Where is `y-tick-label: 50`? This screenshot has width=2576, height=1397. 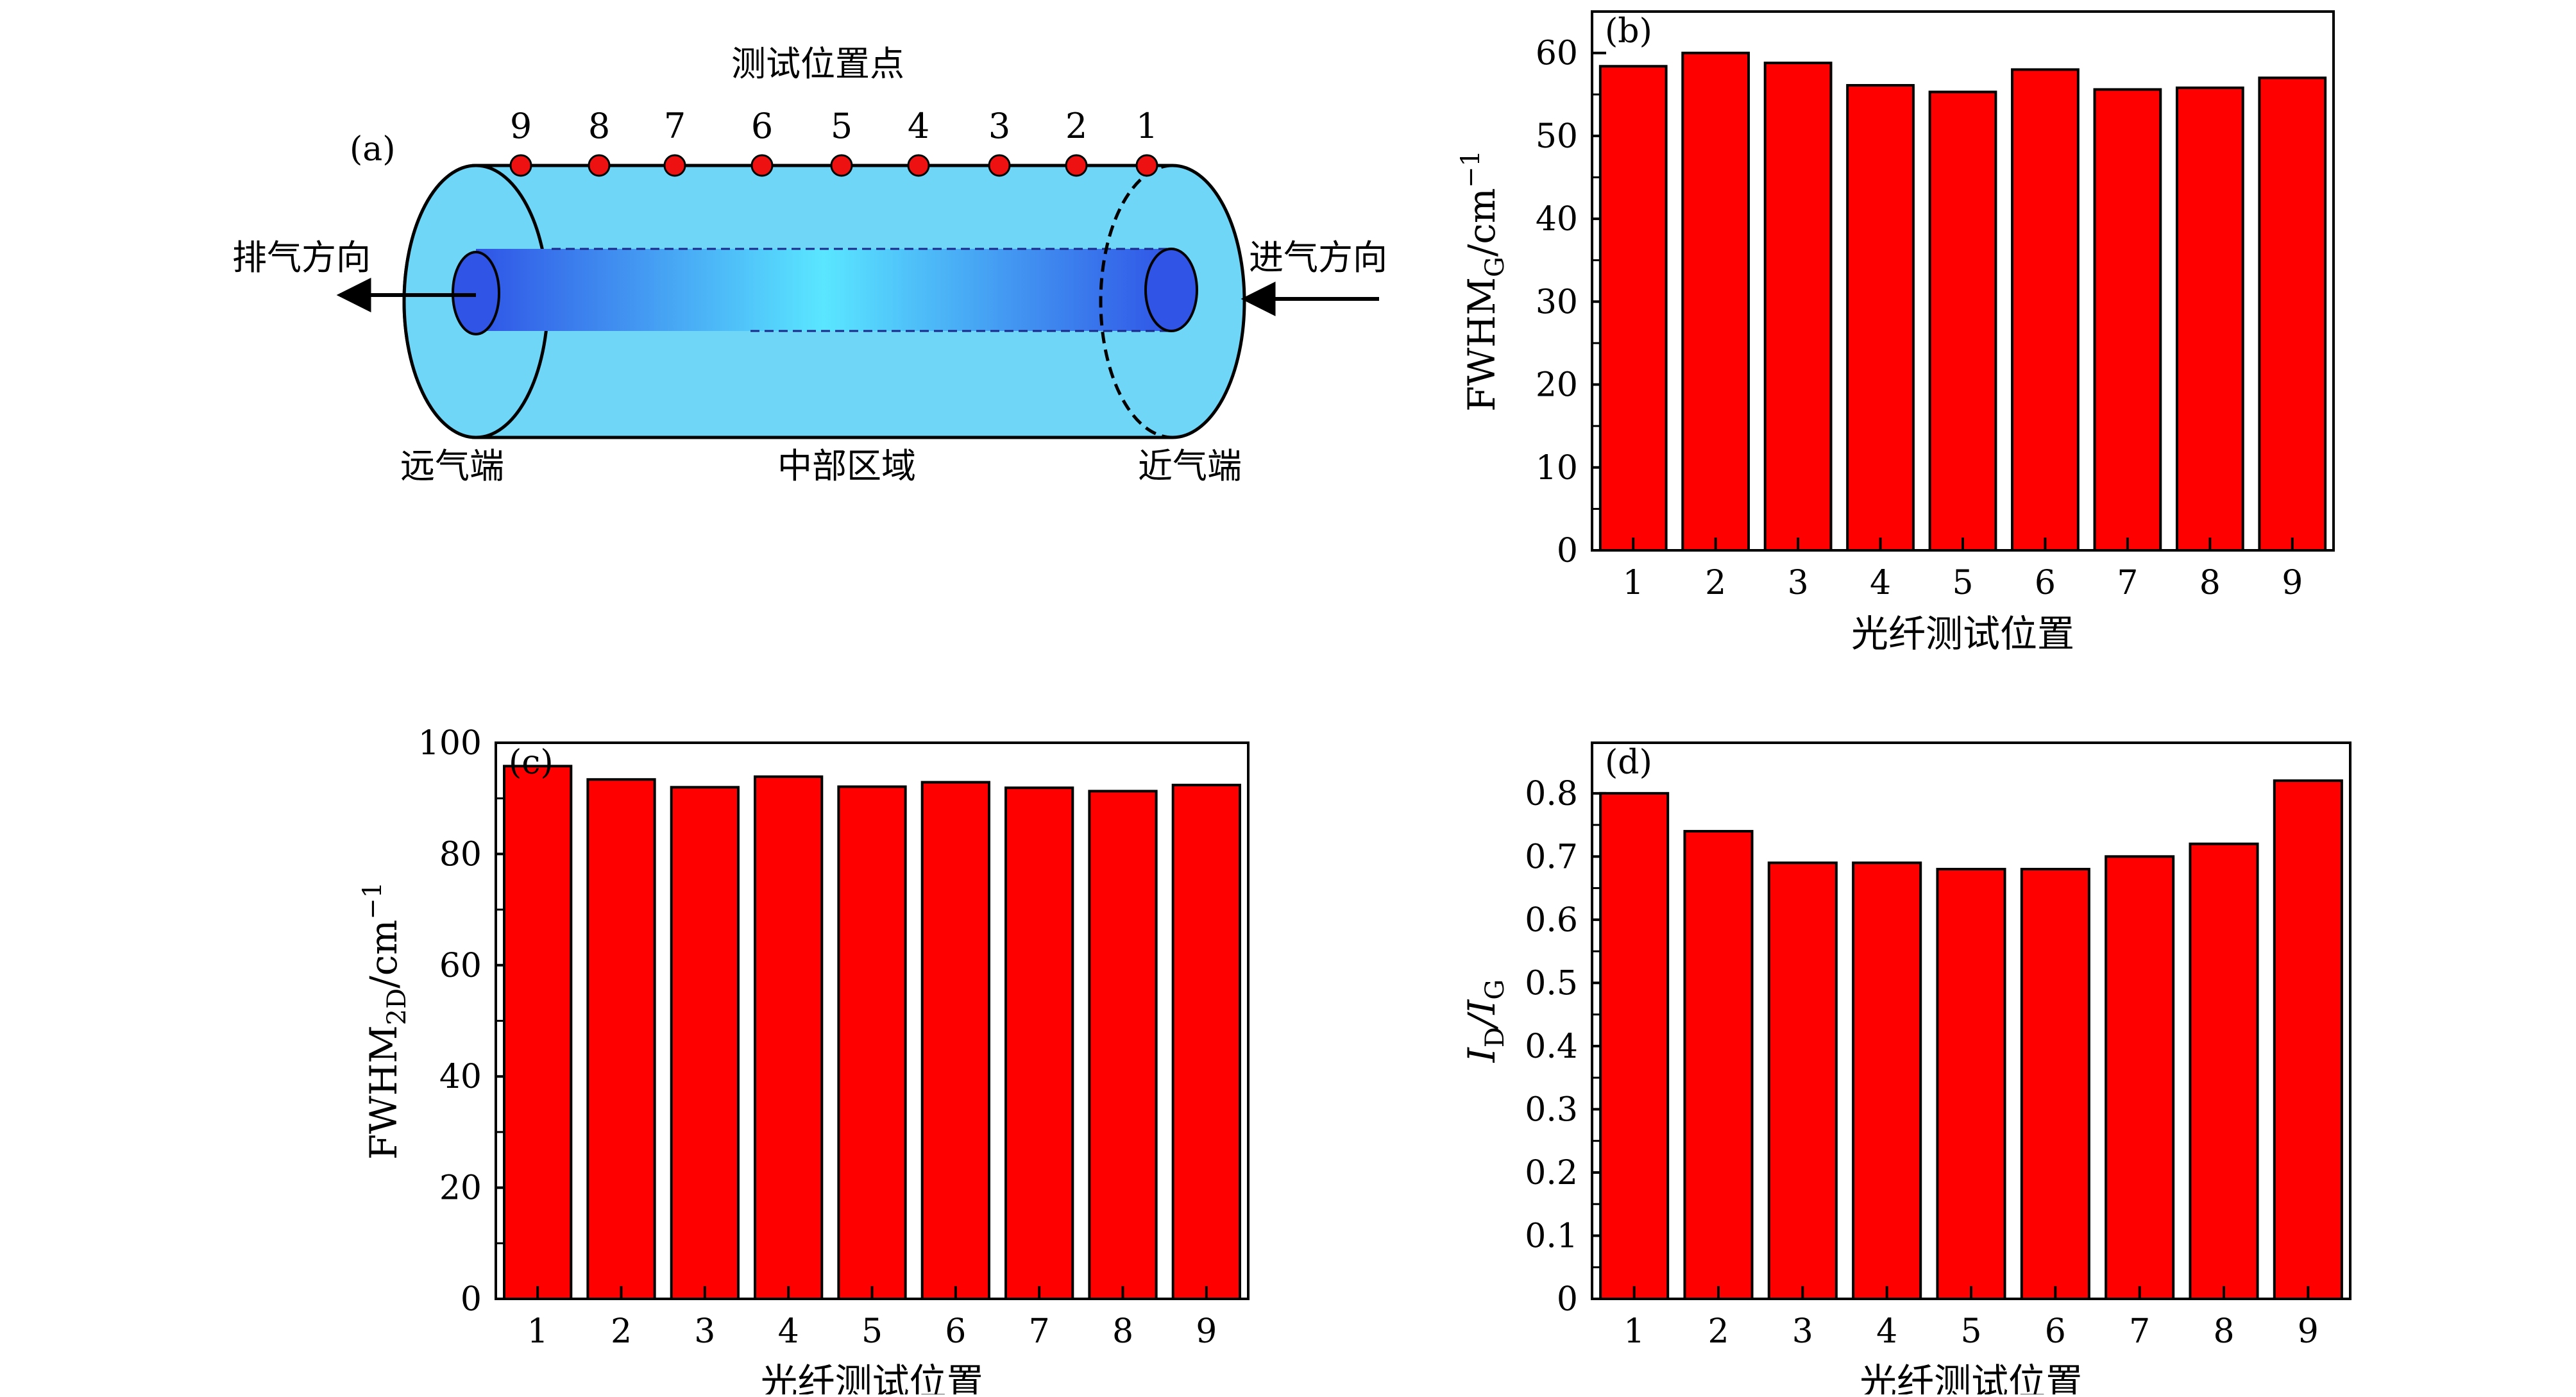 y-tick-label: 50 is located at coordinates (1557, 136).